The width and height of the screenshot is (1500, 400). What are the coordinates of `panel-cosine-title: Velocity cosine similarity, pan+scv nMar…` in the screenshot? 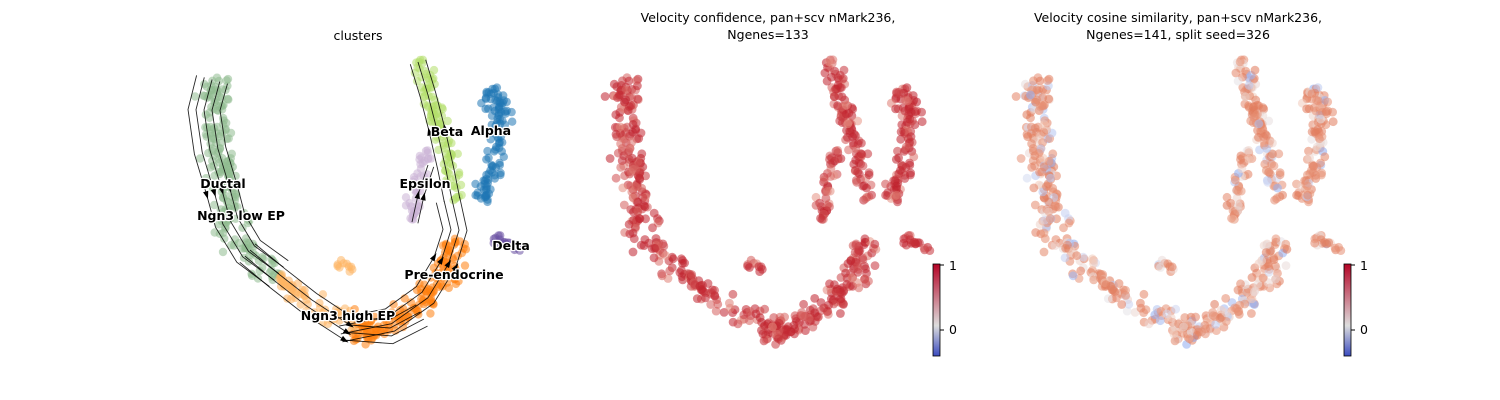 It's located at (1178, 17).